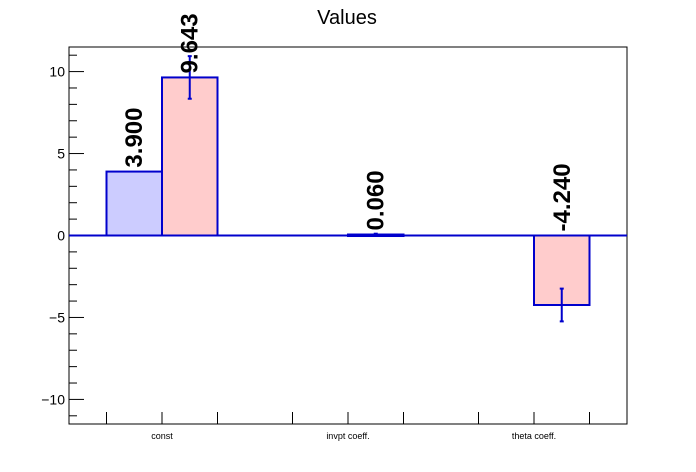  I want to click on data-label: 9.643, so click(190, 43).